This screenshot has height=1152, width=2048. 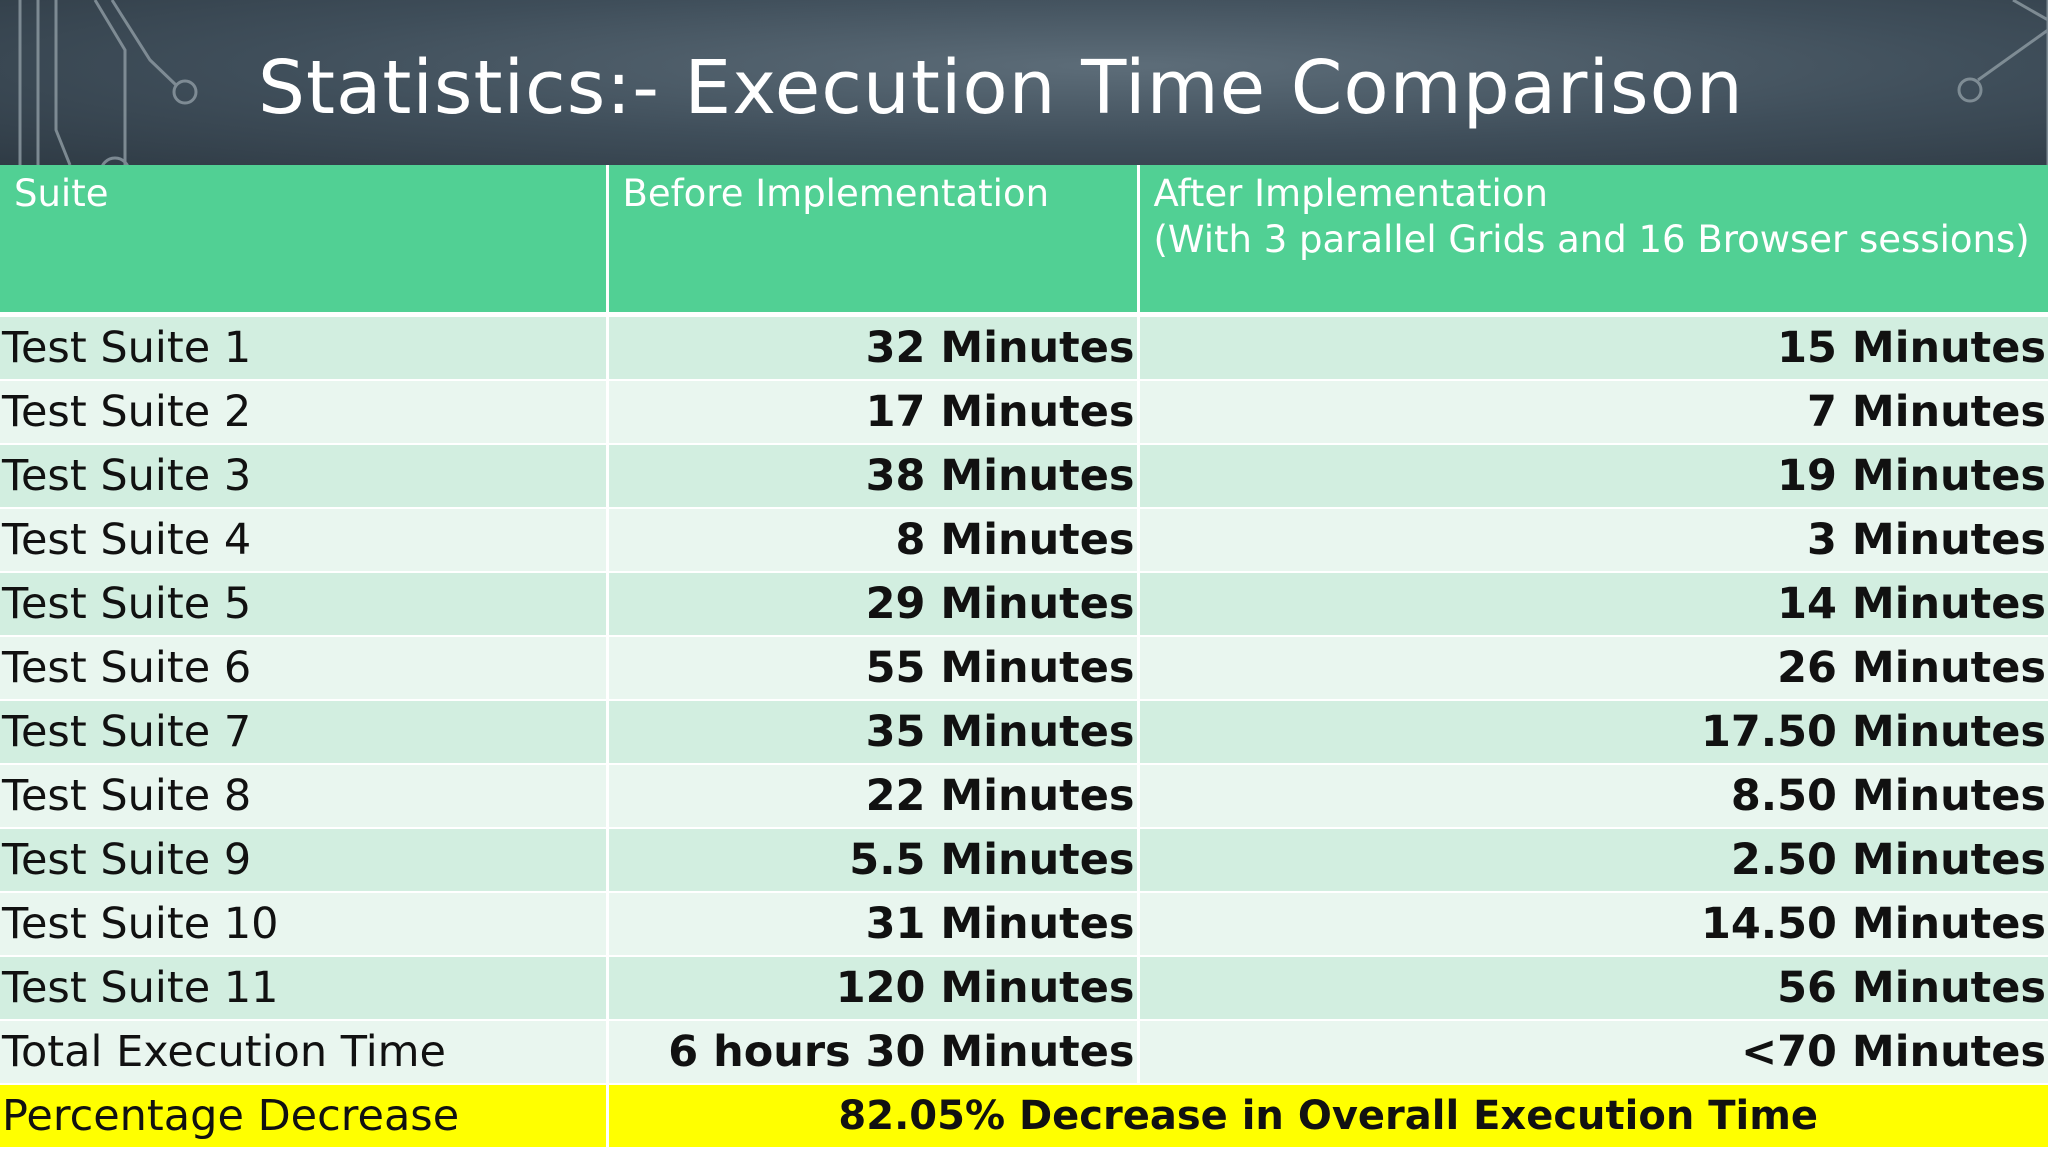 What do you see at coordinates (304, 540) in the screenshot?
I see `suite-name: Test Suite 4` at bounding box center [304, 540].